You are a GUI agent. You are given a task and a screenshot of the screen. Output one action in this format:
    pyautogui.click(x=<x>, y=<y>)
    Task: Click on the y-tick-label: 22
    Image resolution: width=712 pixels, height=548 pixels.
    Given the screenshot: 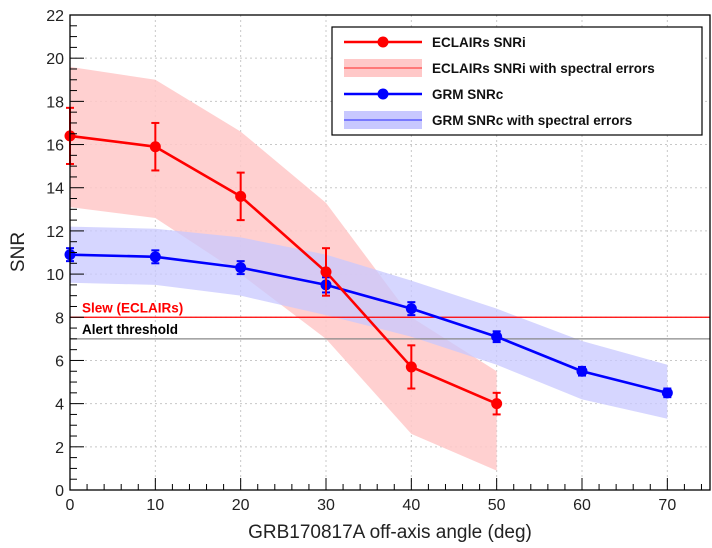 What is the action you would take?
    pyautogui.click(x=55, y=16)
    